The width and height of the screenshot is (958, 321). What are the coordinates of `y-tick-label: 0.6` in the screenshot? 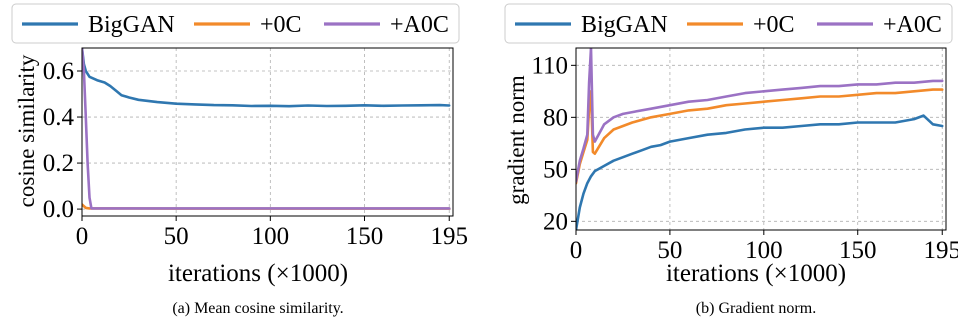 It's located at (58, 71).